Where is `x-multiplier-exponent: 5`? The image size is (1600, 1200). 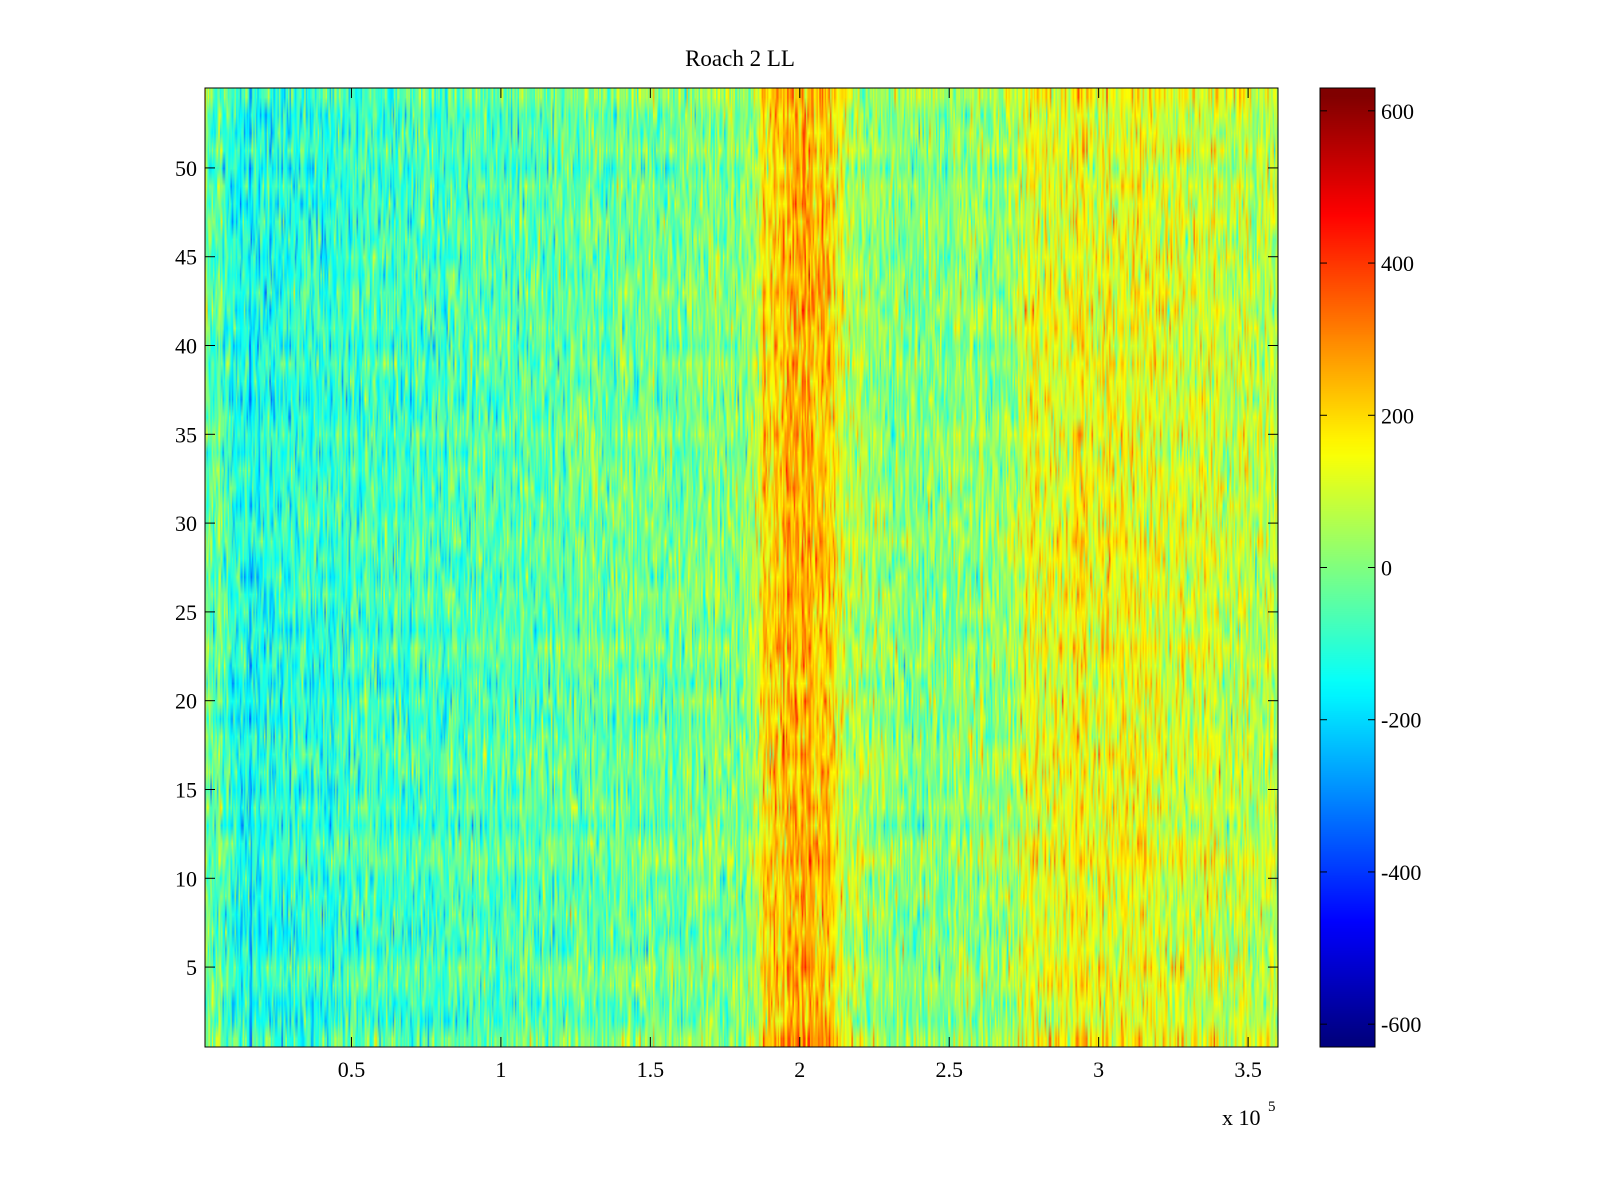
x-multiplier-exponent: 5 is located at coordinates (1272, 1107).